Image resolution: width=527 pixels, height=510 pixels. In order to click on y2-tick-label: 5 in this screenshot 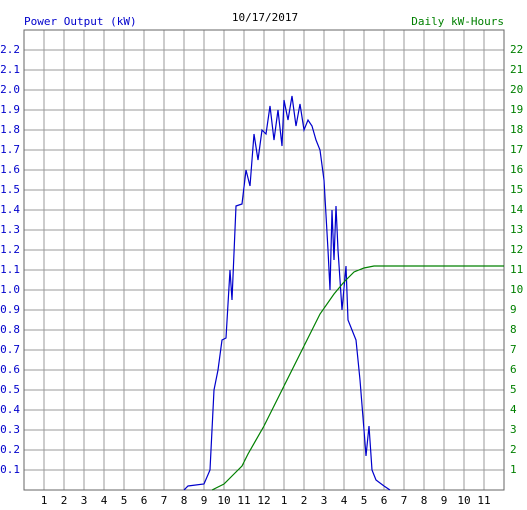, I will do `click(513, 389)`.